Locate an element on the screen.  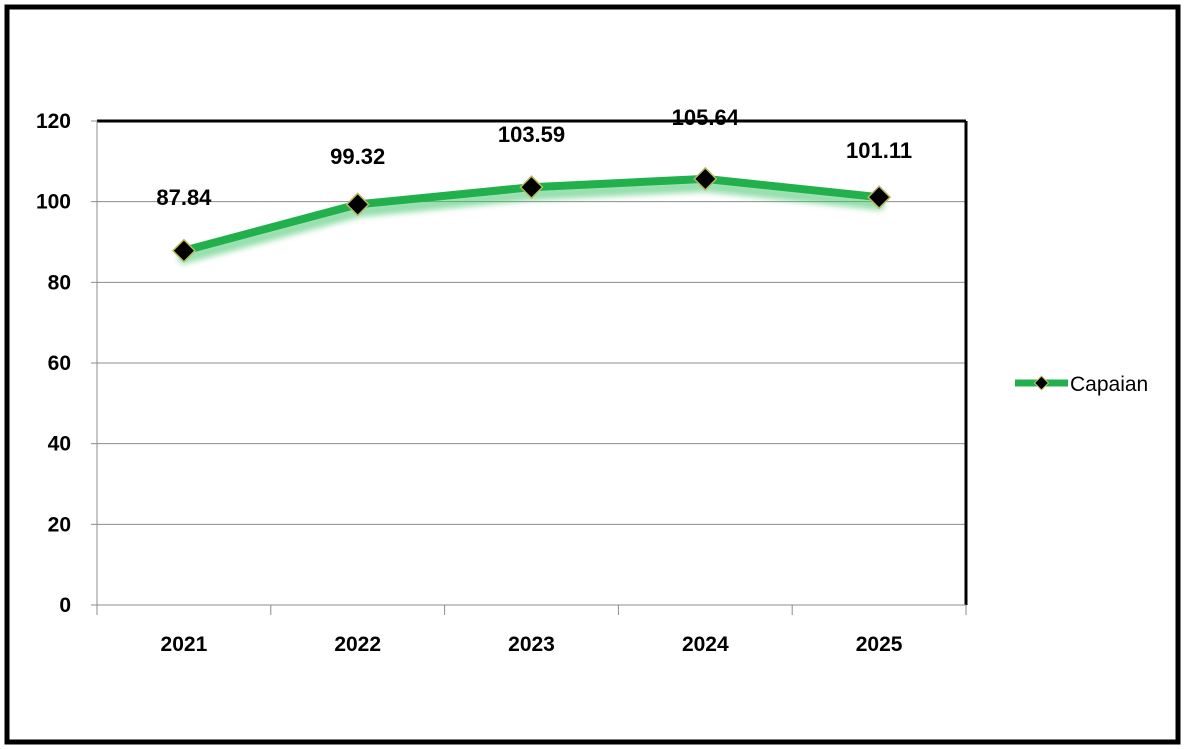
y-tick-label: 120 is located at coordinates (53, 121).